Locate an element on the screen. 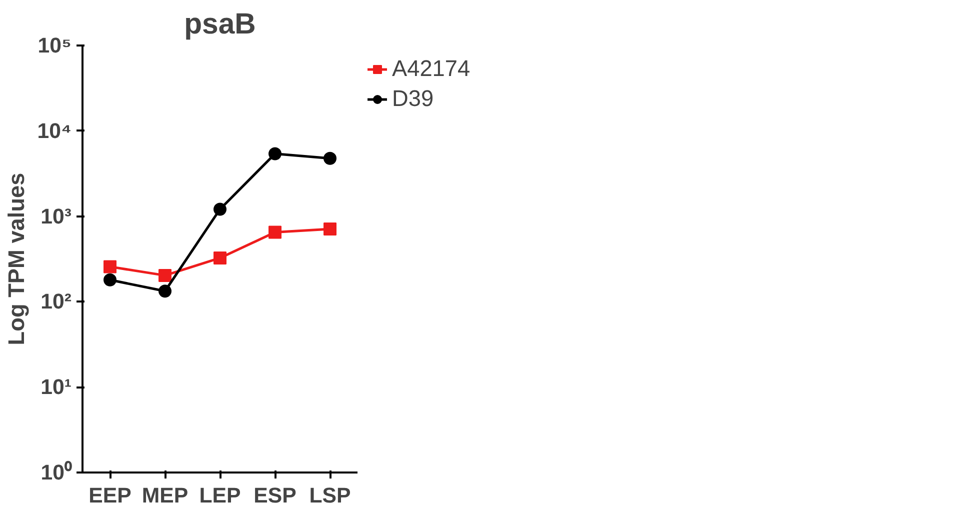 This screenshot has height=519, width=968. y-tick-label: 10³ is located at coordinates (56, 216).